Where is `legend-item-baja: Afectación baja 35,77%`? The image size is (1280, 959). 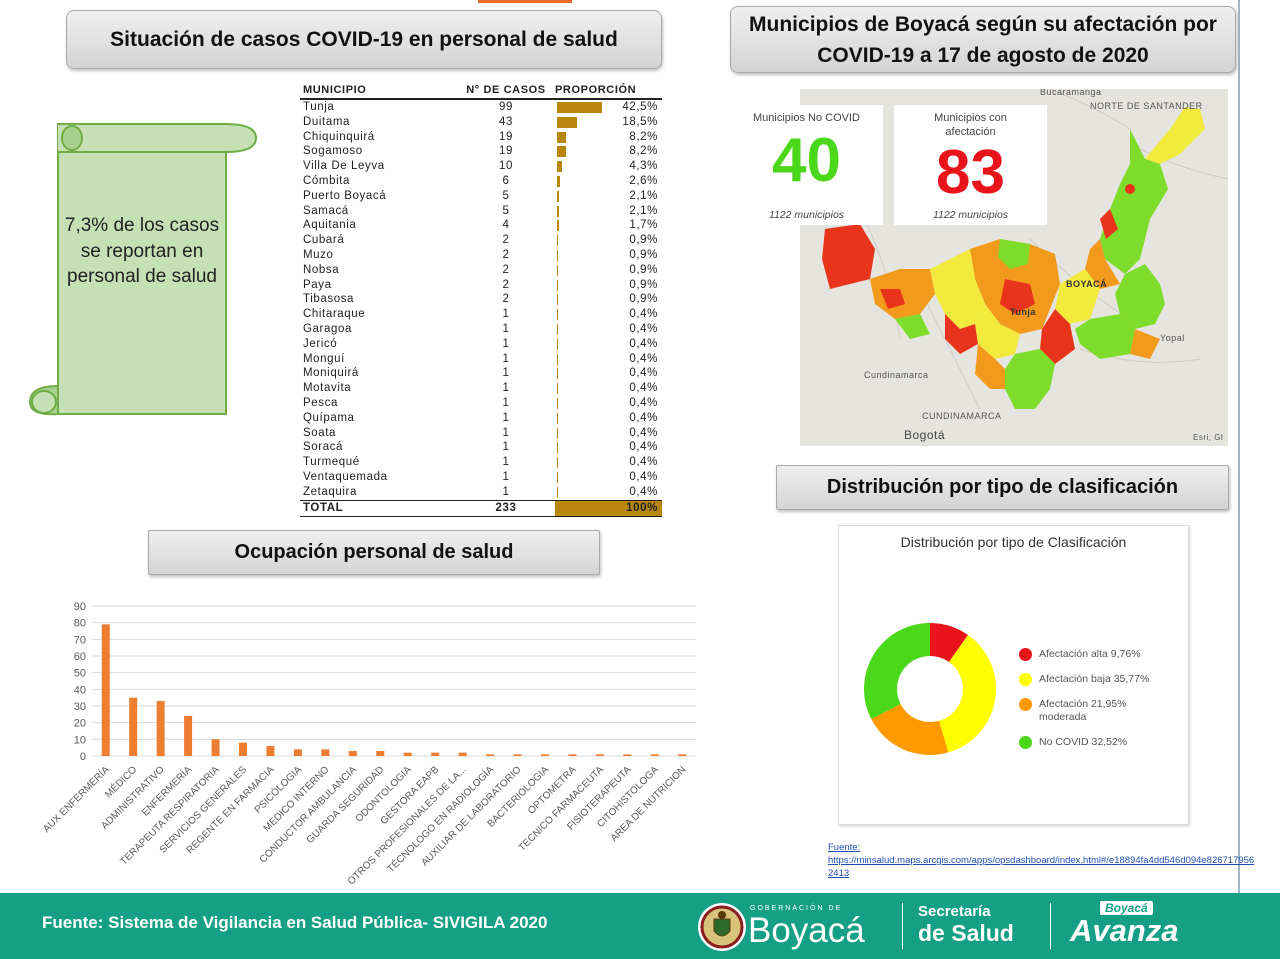
legend-item-baja: Afectación baja 35,77% is located at coordinates (1084, 679).